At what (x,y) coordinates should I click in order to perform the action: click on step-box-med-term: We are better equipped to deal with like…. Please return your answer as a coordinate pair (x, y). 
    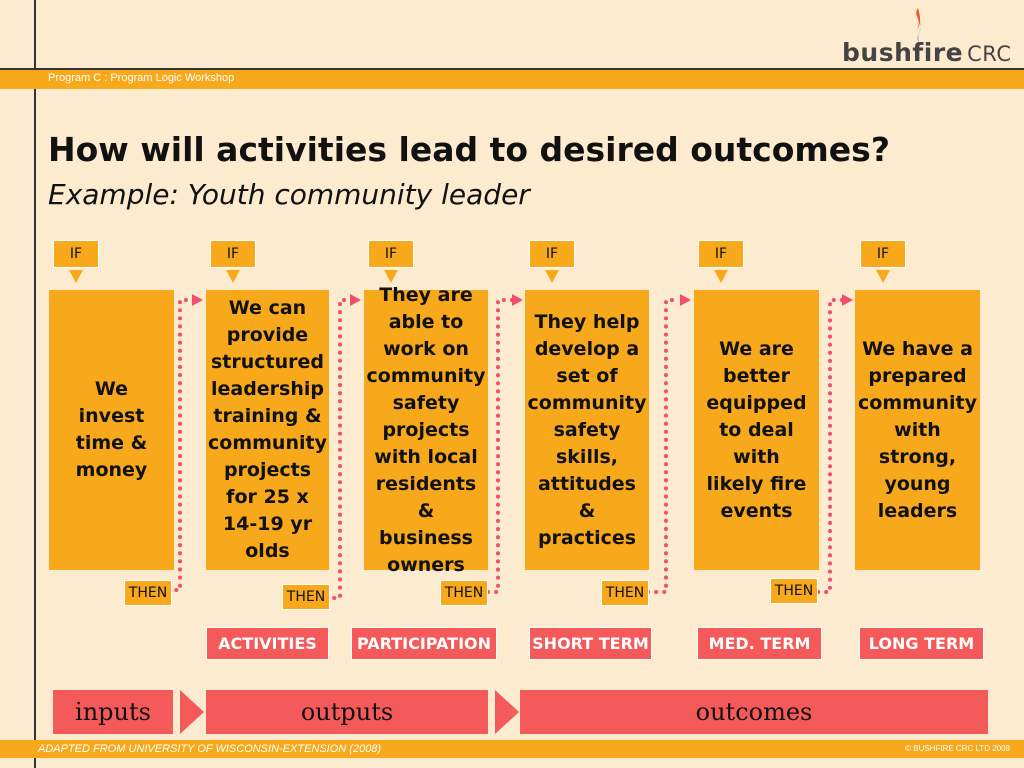
    Looking at the image, I should click on (756, 430).